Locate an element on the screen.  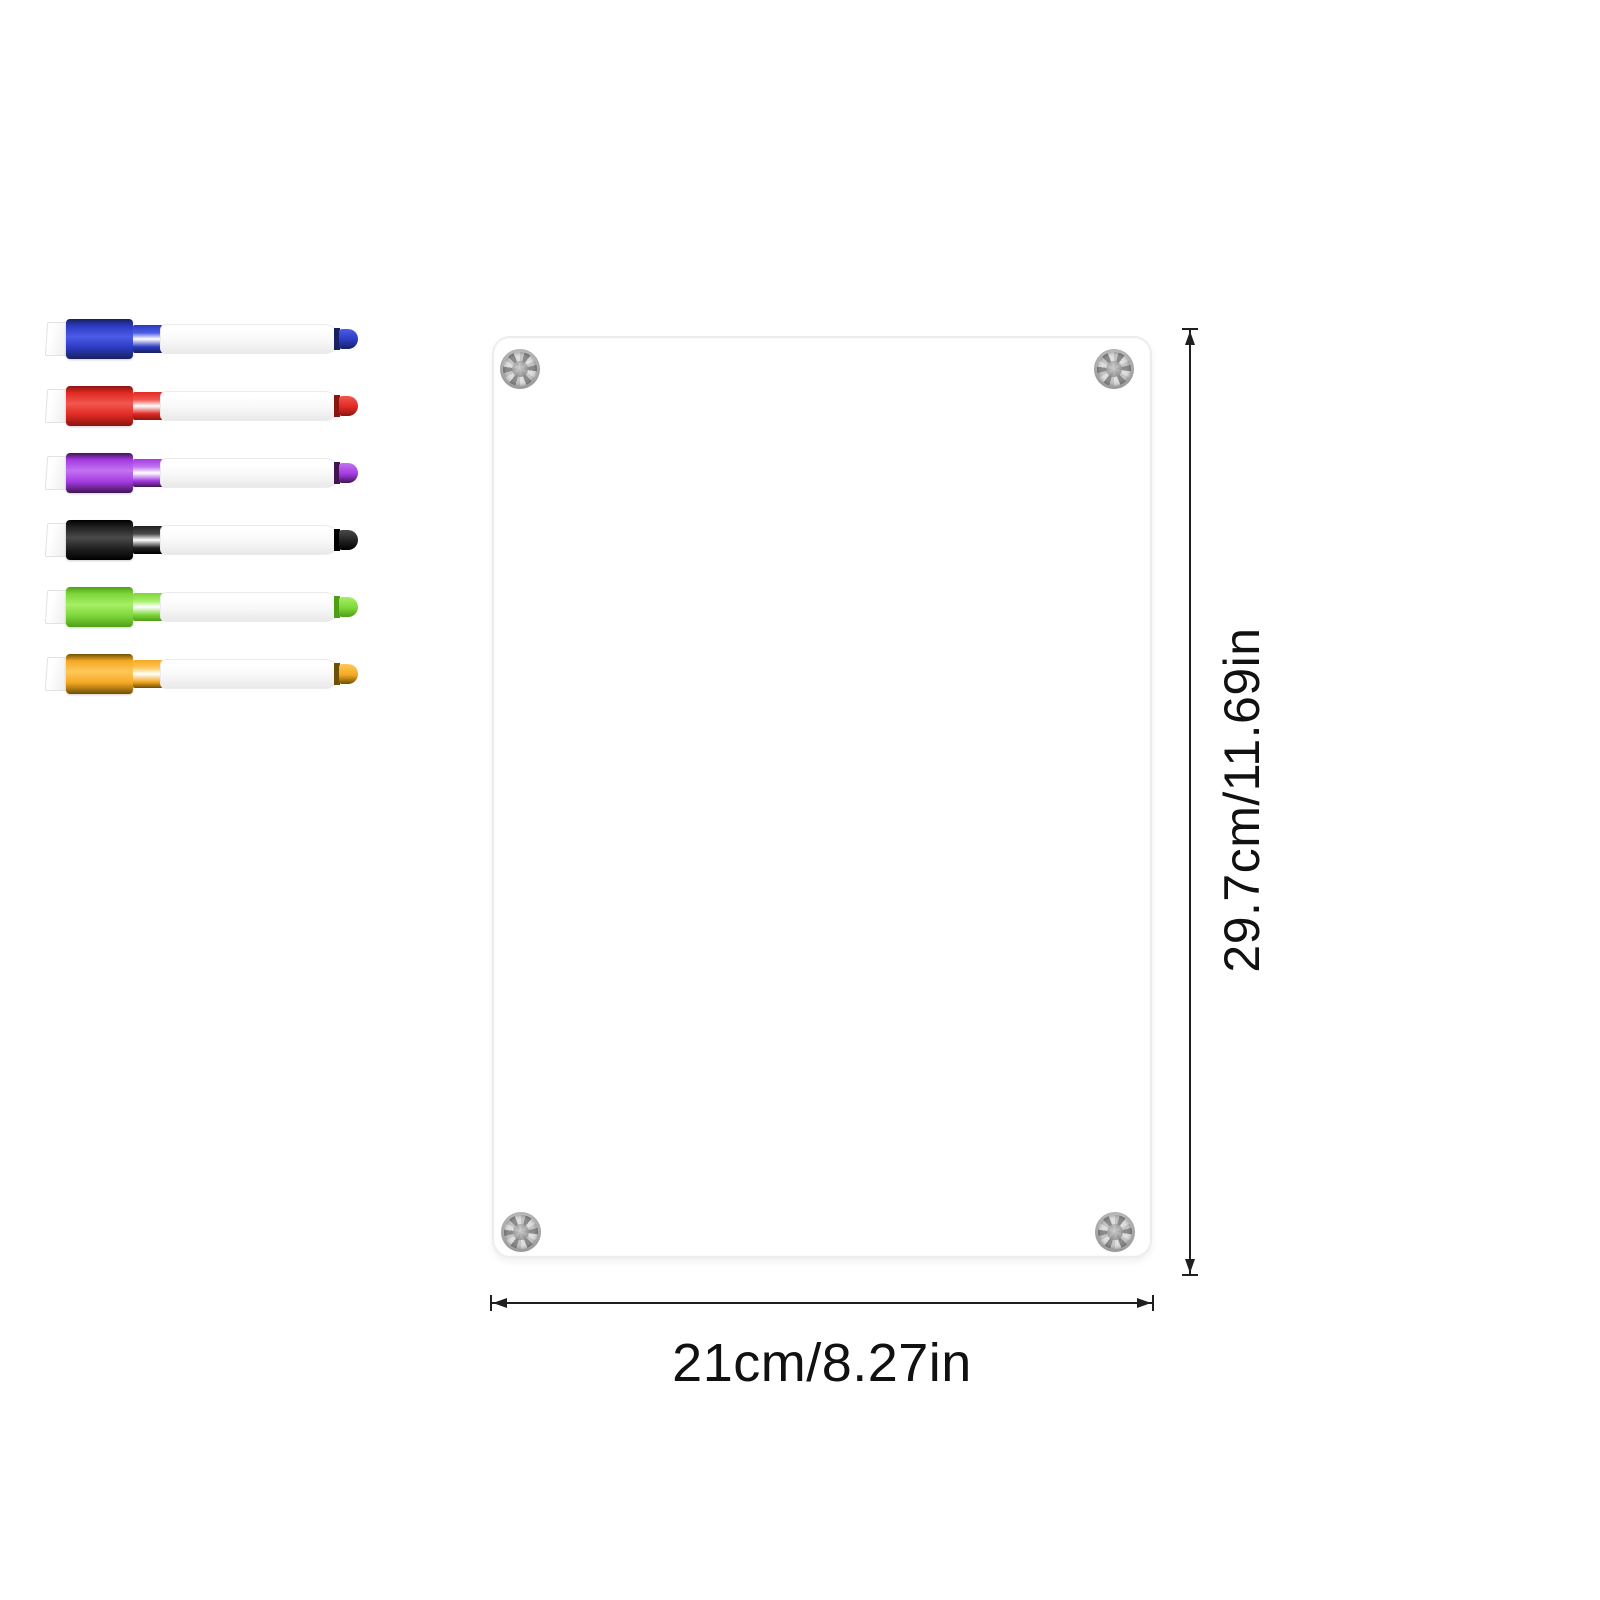
corner-screw-bottom-left is located at coordinates (521, 1232).